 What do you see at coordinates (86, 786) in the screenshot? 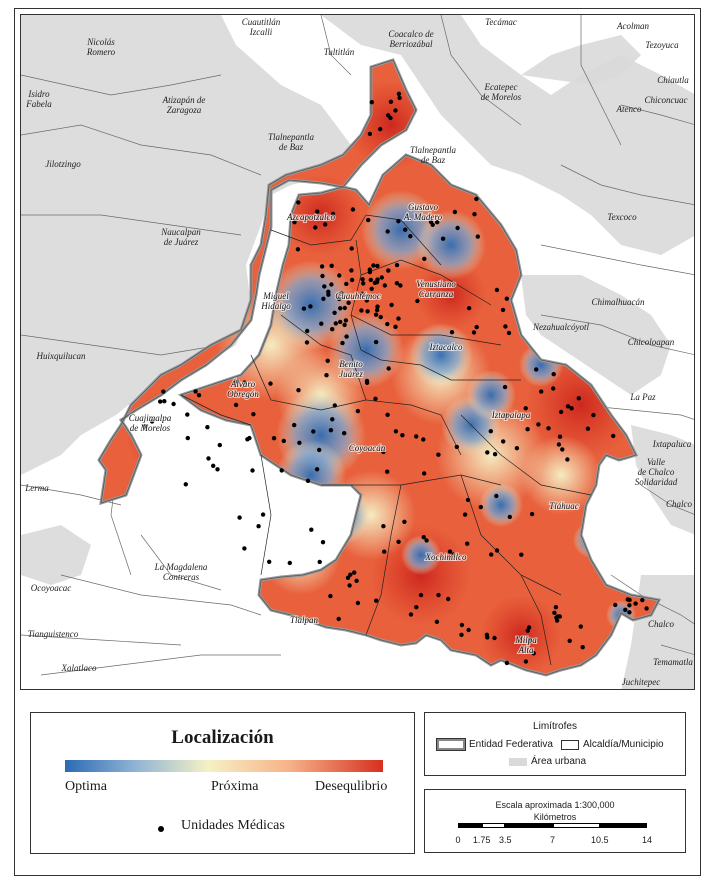
I see `legend-label-optima: Optima` at bounding box center [86, 786].